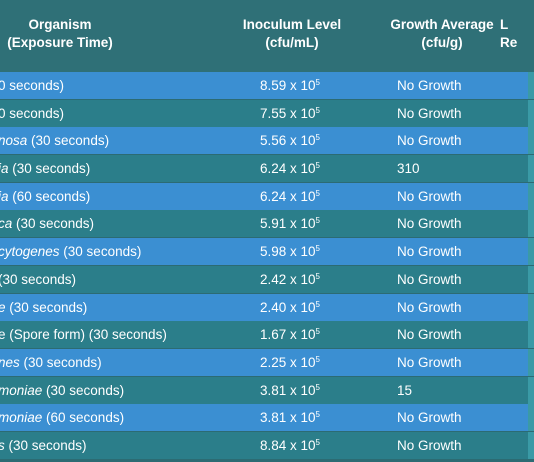 The image size is (534, 462). I want to click on organism-cell: ca (30 seconds), so click(47, 223).